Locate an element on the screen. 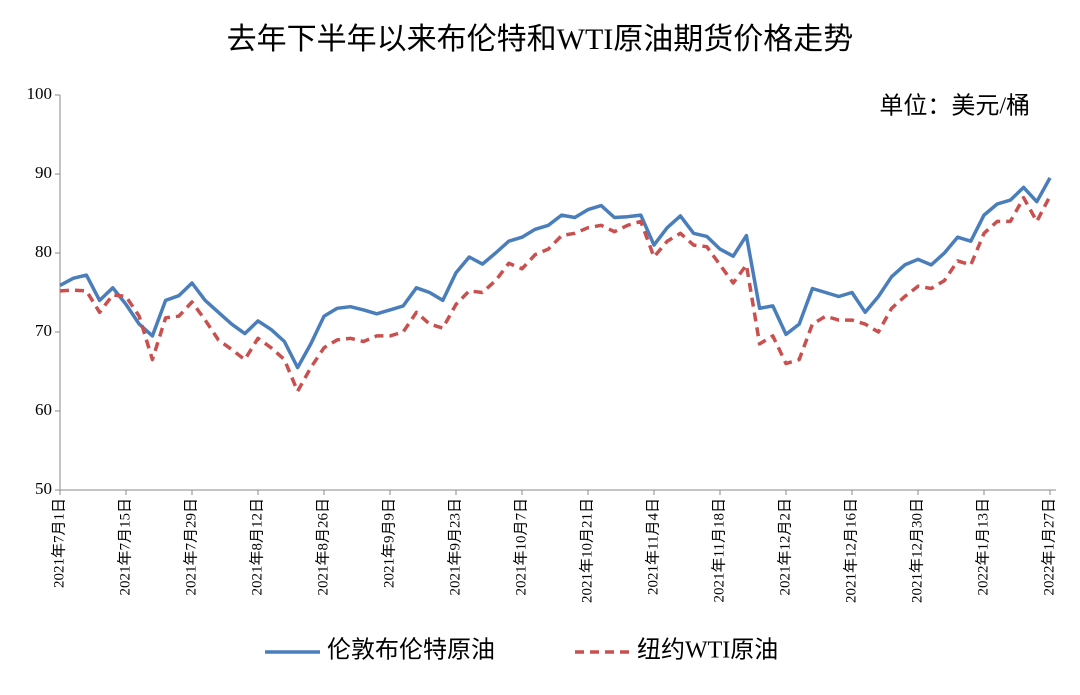 The width and height of the screenshot is (1080, 695). x-tick-label: 2021年12月16日 is located at coordinates (850, 550).